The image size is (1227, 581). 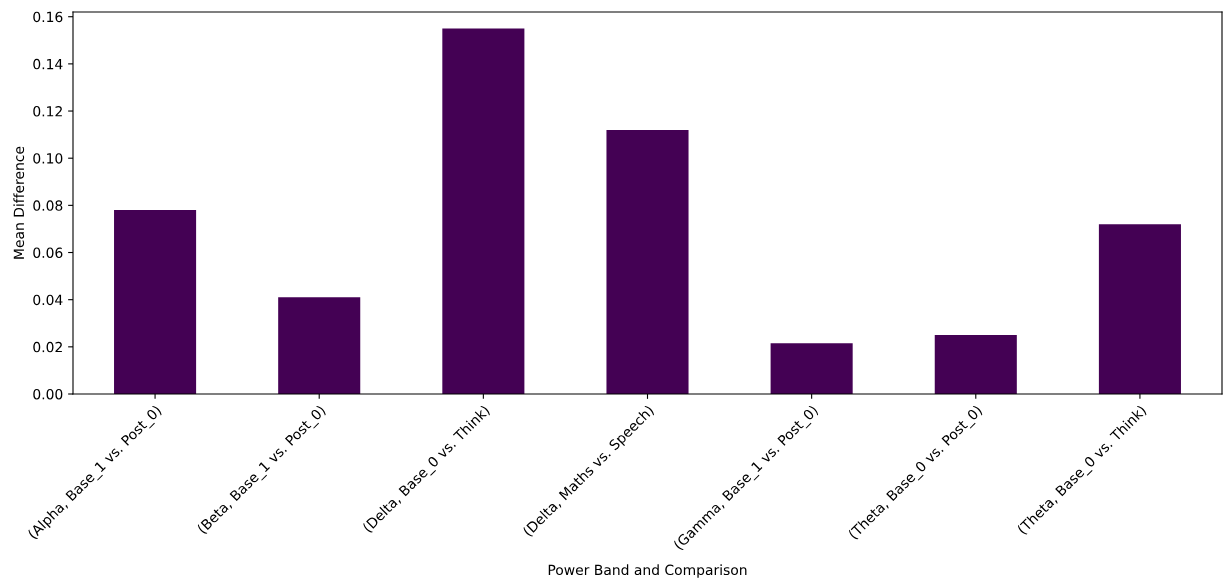 I want to click on y-tick-label: 0.04, so click(x=48, y=300).